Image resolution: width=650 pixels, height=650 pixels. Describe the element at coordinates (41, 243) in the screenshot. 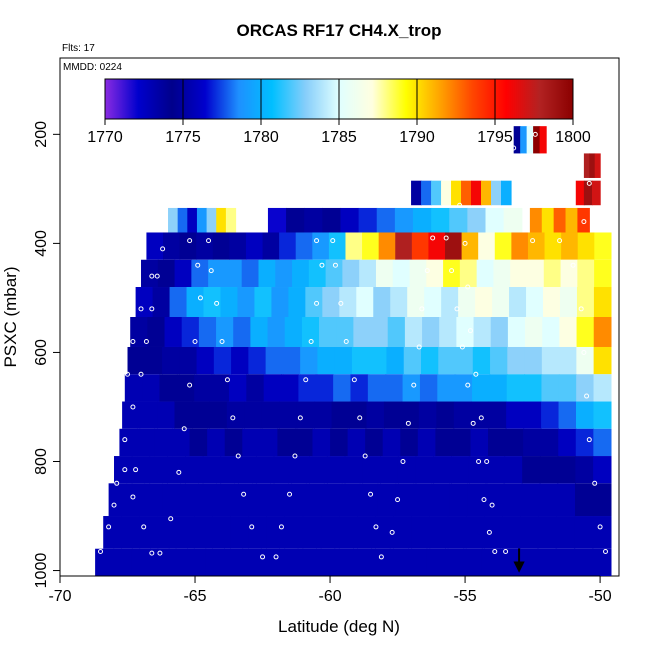

I see `y-tick-label: 400` at that location.